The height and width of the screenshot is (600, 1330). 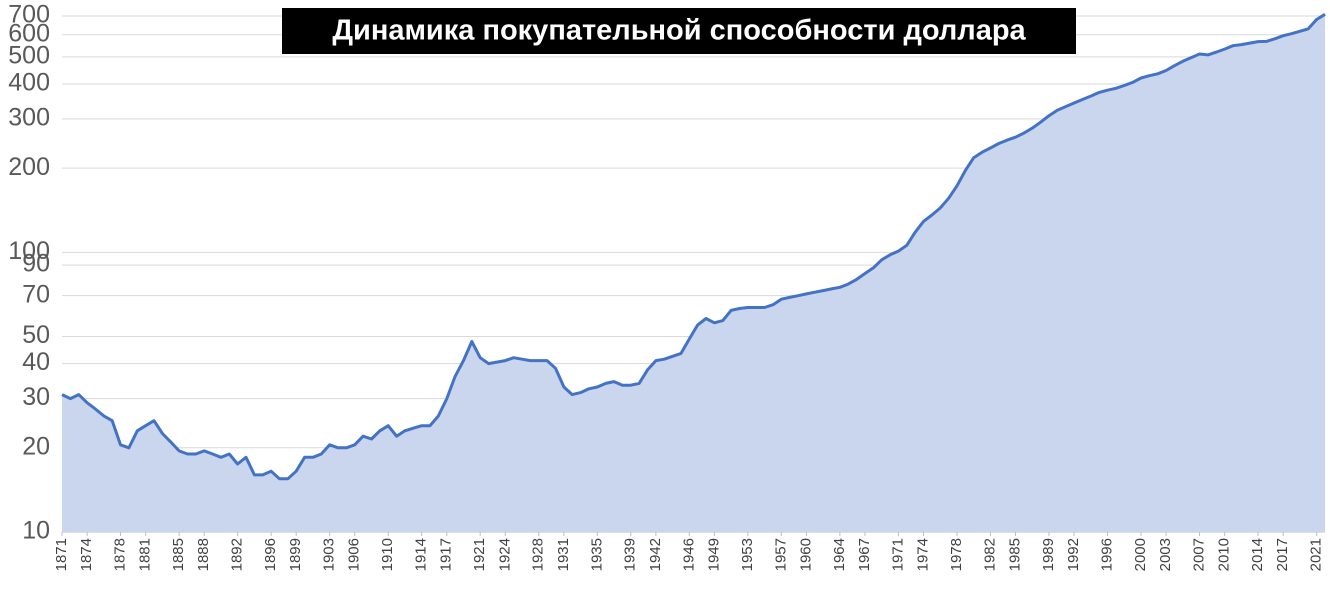 I want to click on x-tick-label: 2000, so click(x=1140, y=554).